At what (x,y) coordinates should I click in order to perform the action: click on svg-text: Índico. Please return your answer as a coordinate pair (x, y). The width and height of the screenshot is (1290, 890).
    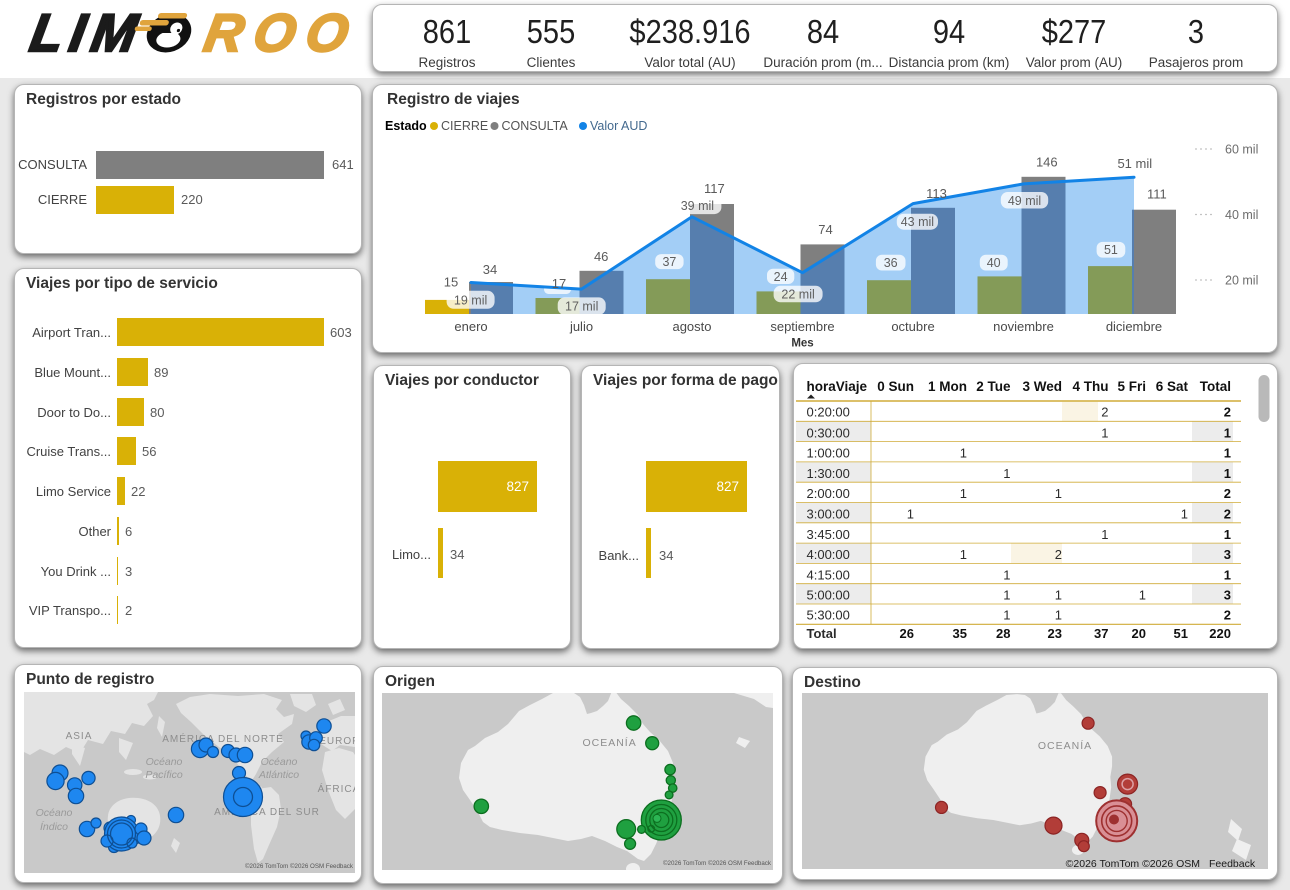
    Looking at the image, I should click on (54, 826).